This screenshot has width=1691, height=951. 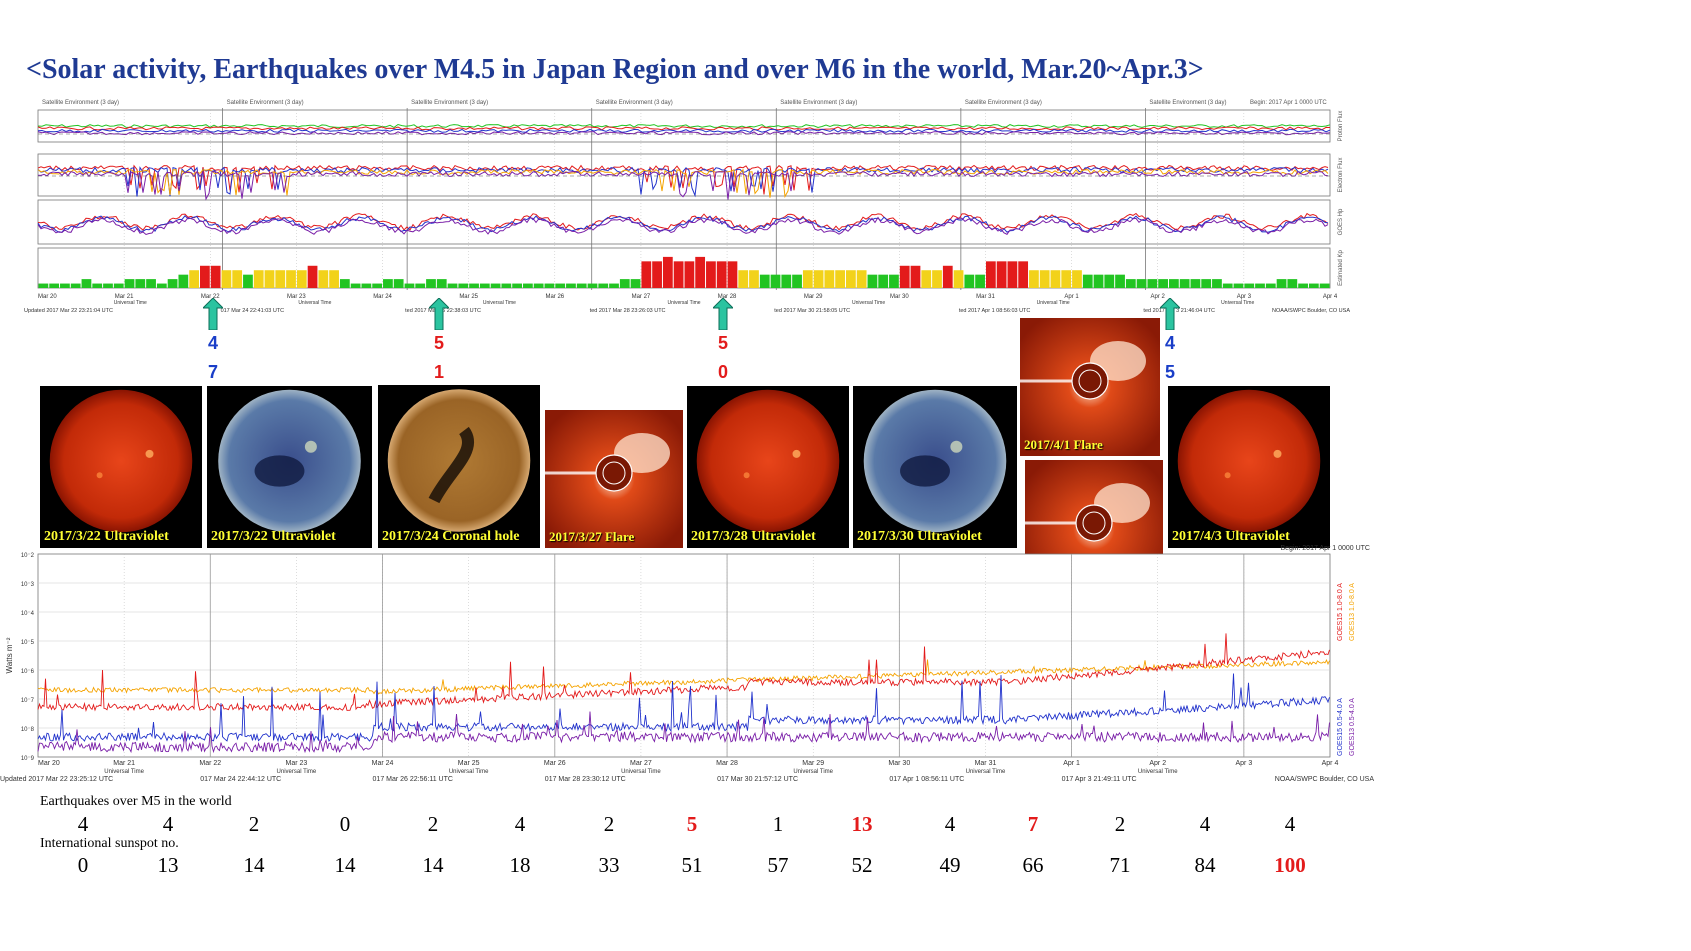 What do you see at coordinates (212, 343) in the screenshot?
I see `green-arrow-digit: 4` at bounding box center [212, 343].